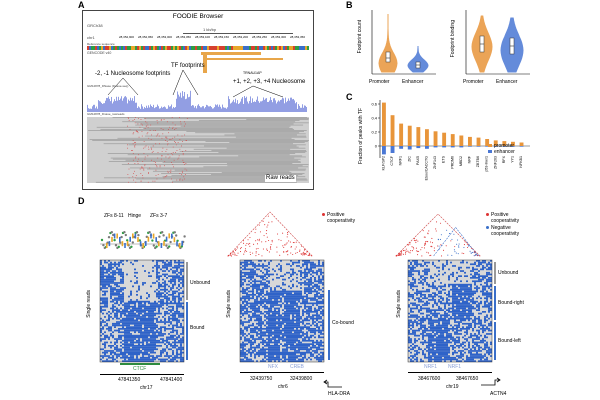 This screenshot has height=400, width=600. Describe the element at coordinates (187, 331) in the screenshot. I see `sub1-bound-bar` at that location.